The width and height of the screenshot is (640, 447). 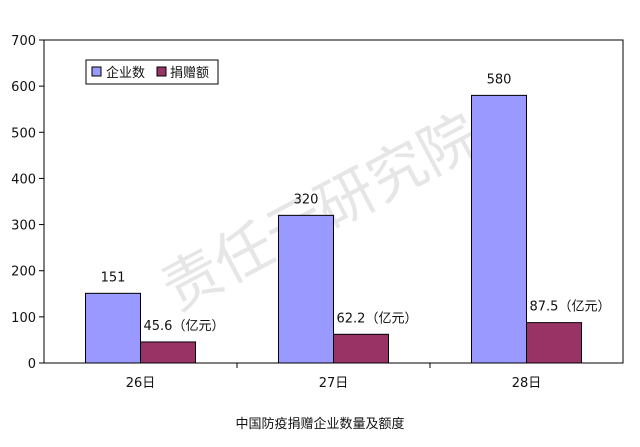 What do you see at coordinates (23, 318) in the screenshot?
I see `y-tick-label: 100` at bounding box center [23, 318].